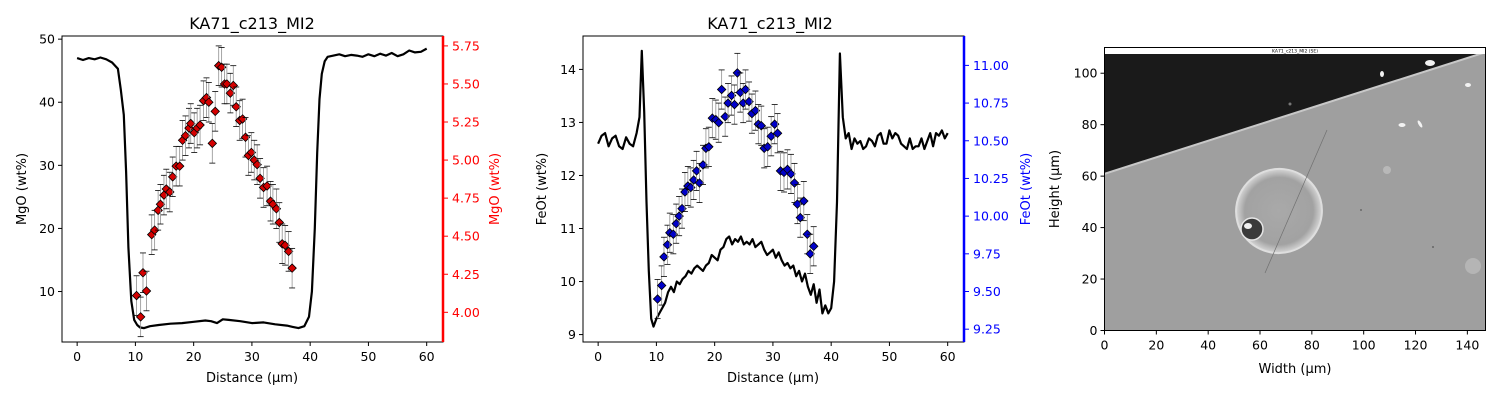  What do you see at coordinates (773, 356) in the screenshot?
I see `x-tick-label: 30` at bounding box center [773, 356].